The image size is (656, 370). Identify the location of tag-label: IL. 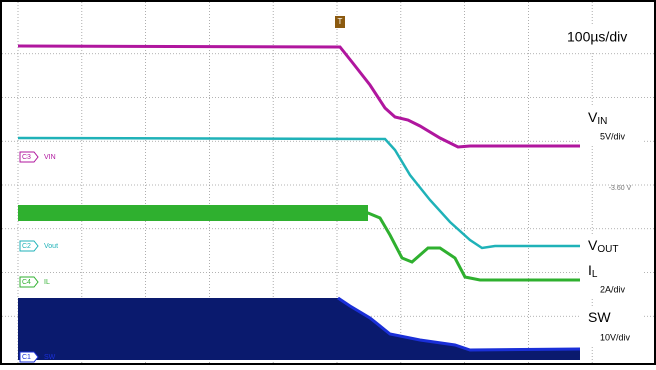
(47, 282).